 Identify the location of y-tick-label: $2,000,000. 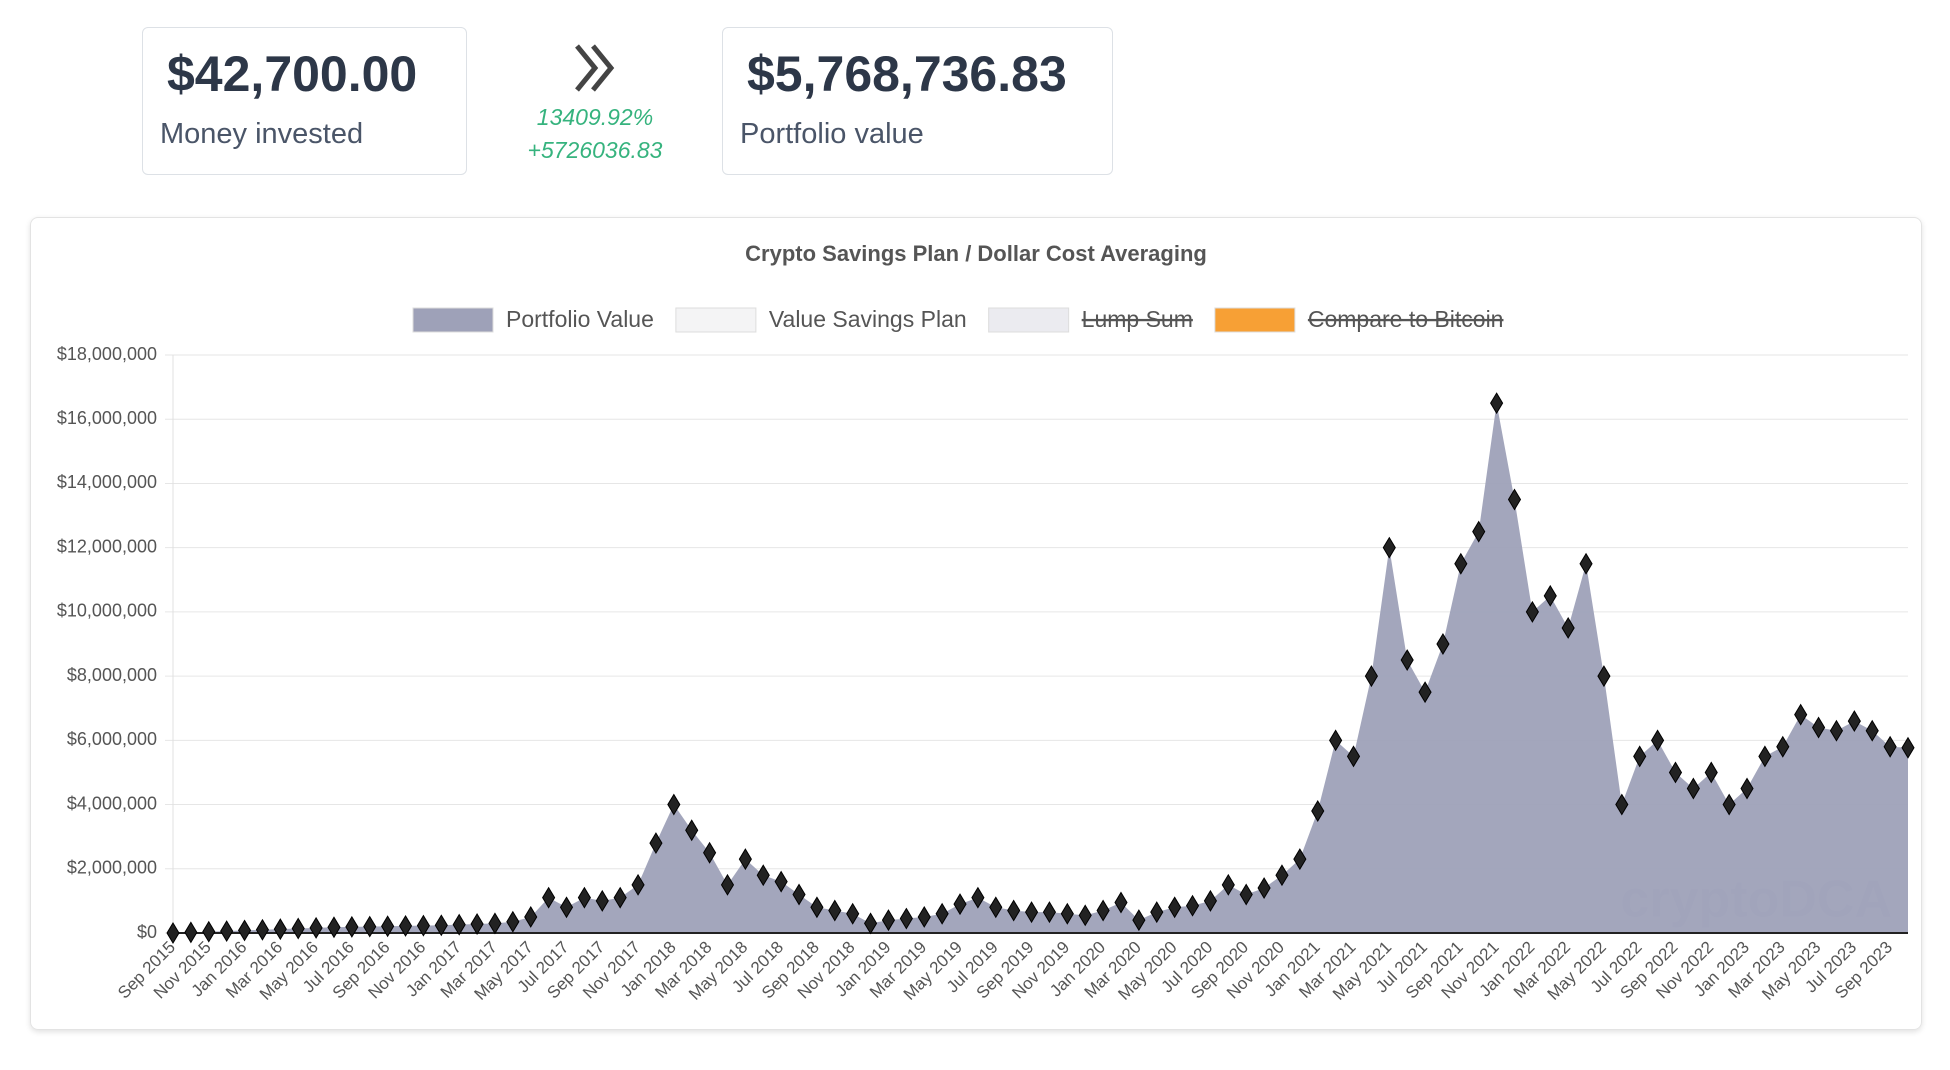
(112, 868).